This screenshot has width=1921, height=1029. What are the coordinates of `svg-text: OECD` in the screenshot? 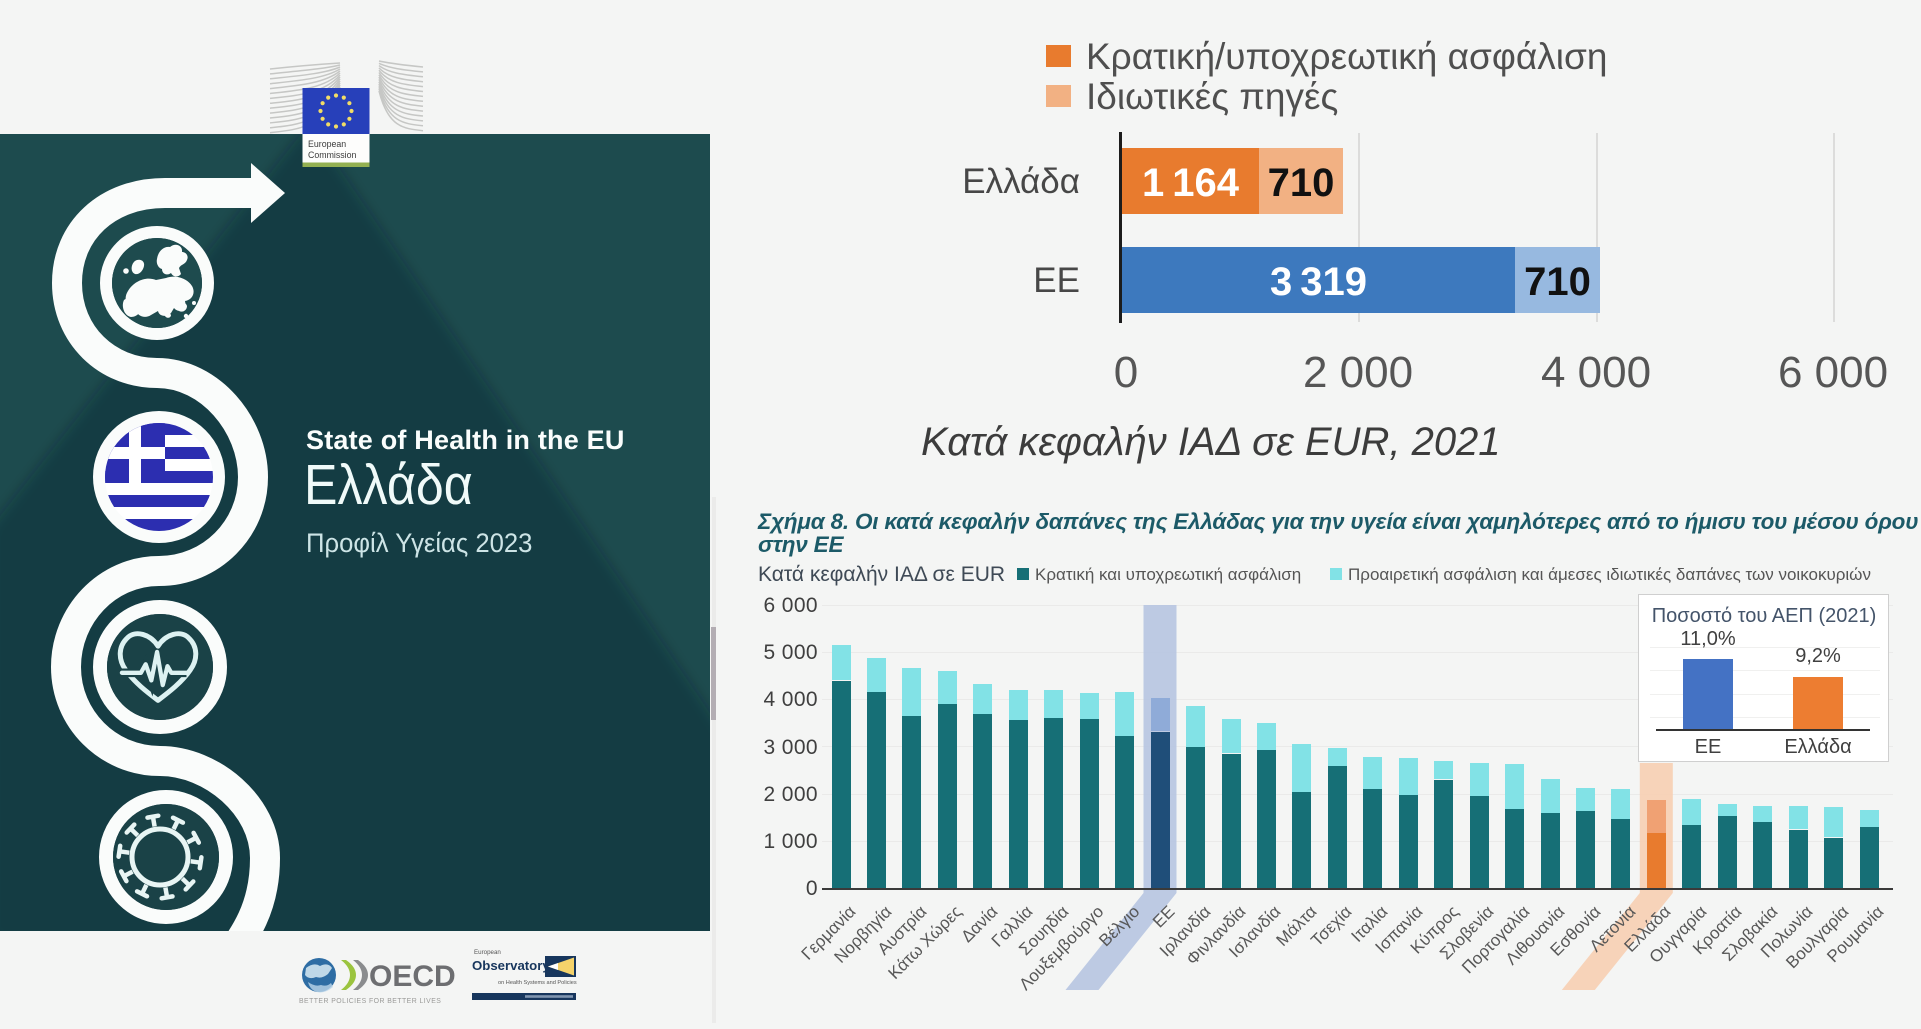 It's located at (412, 976).